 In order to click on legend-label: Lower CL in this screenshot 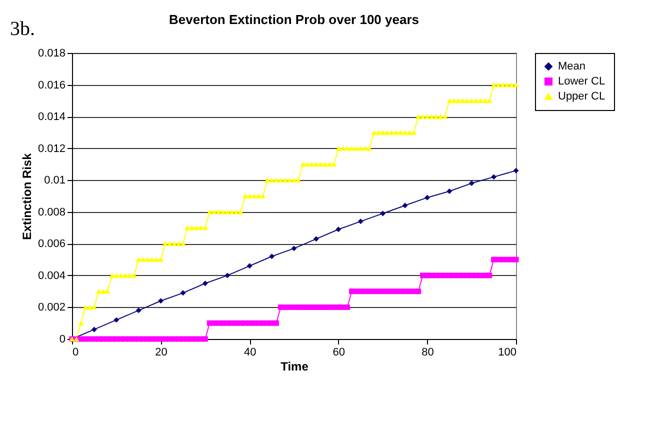, I will do `click(582, 82)`.